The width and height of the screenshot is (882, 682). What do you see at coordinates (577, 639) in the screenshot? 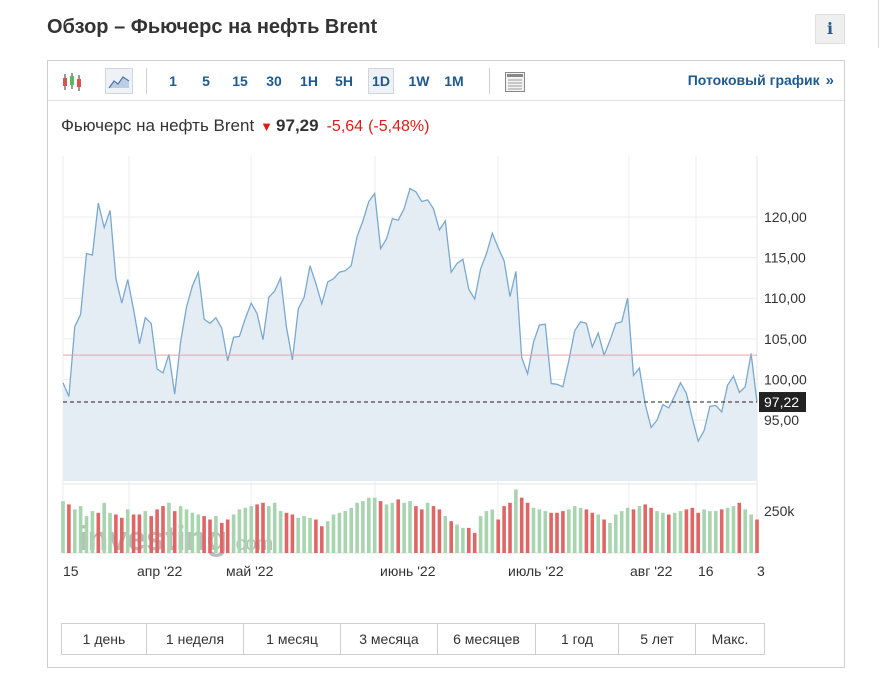
I see `range-button: 1 год` at bounding box center [577, 639].